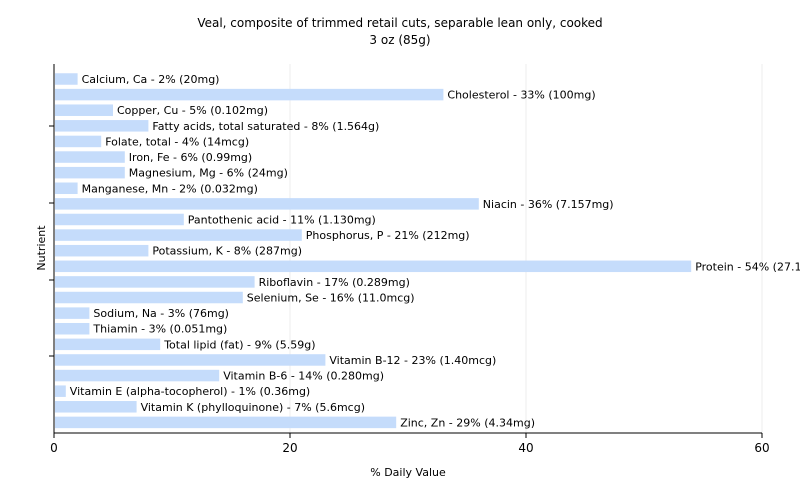 The image size is (800, 500). I want to click on y-axis-label: Nutrient, so click(41, 248).